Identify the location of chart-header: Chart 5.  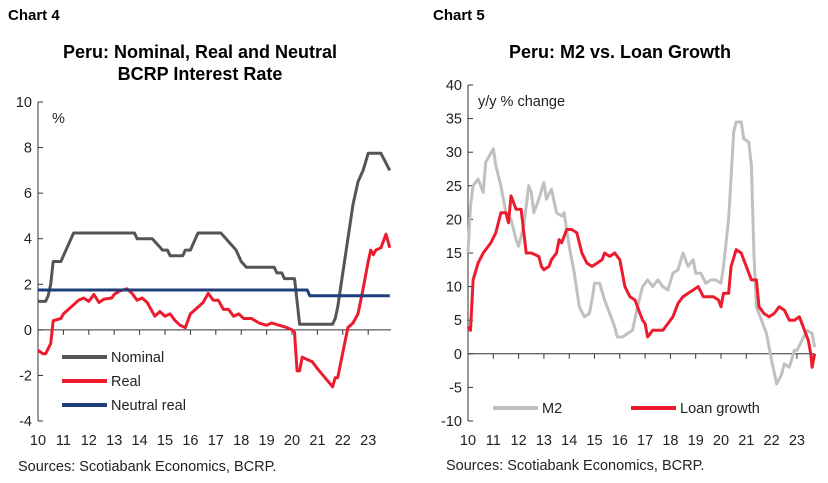
(459, 15).